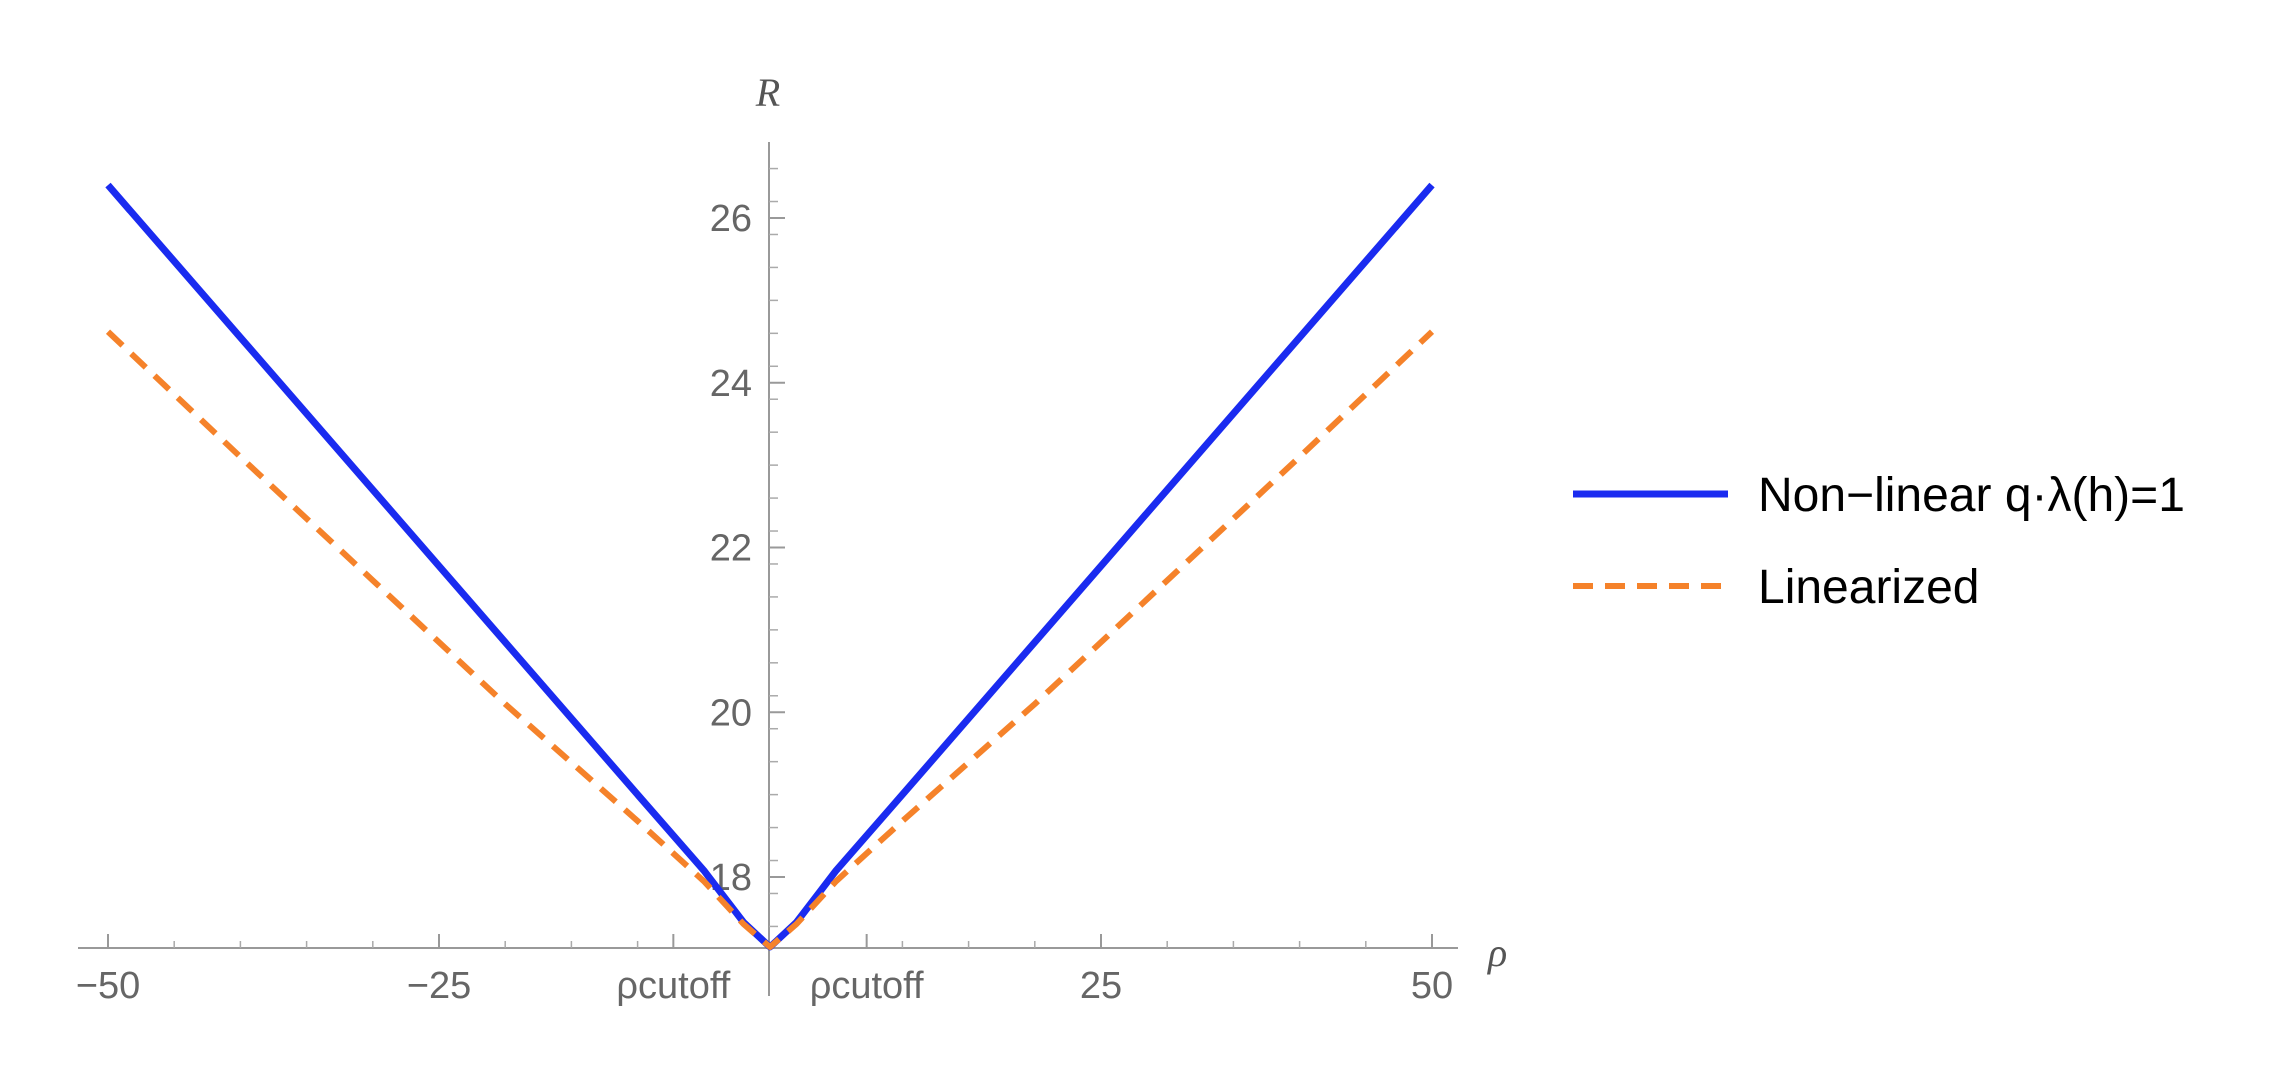 The height and width of the screenshot is (1086, 2276). I want to click on x-tick-label: −25, so click(439, 986).